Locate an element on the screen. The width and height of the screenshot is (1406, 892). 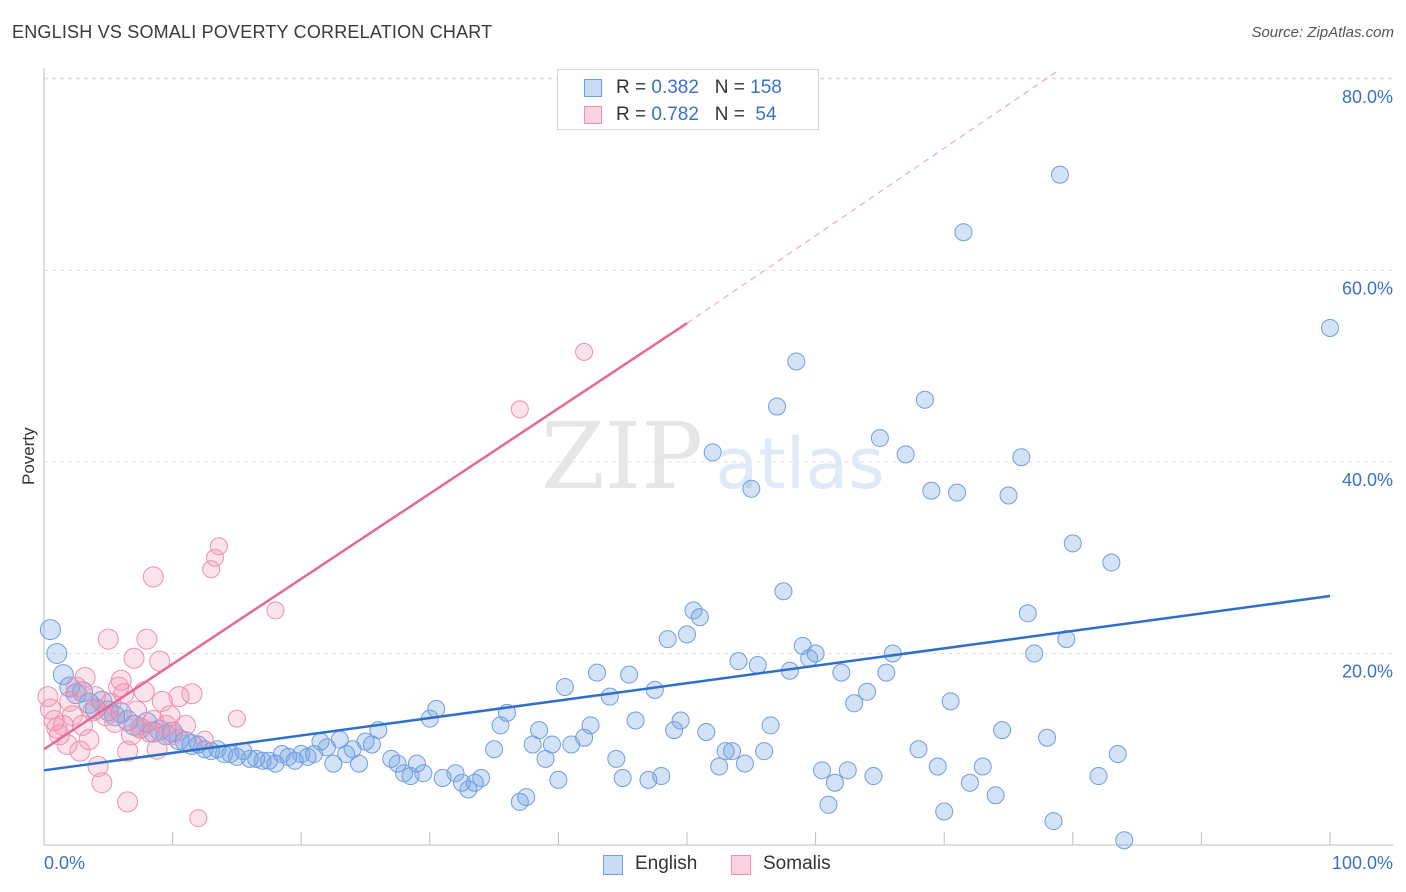
series-label-somalis: Somalis is located at coordinates (797, 863).